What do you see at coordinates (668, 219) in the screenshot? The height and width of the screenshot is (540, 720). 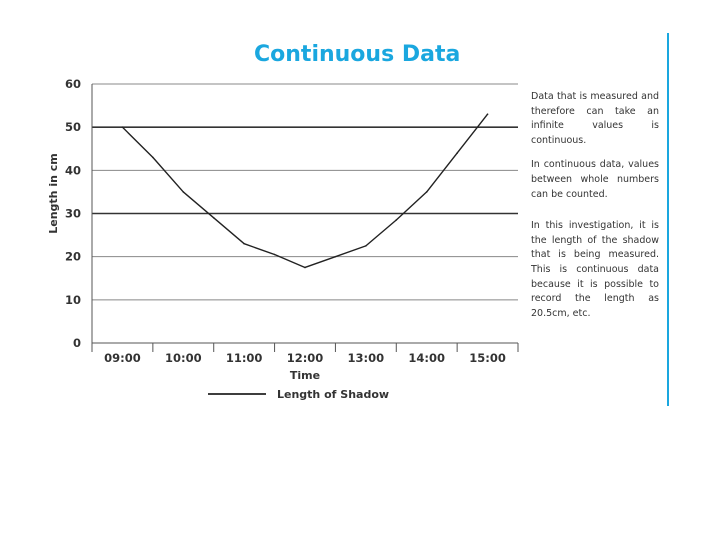 I see `accent-divider` at bounding box center [668, 219].